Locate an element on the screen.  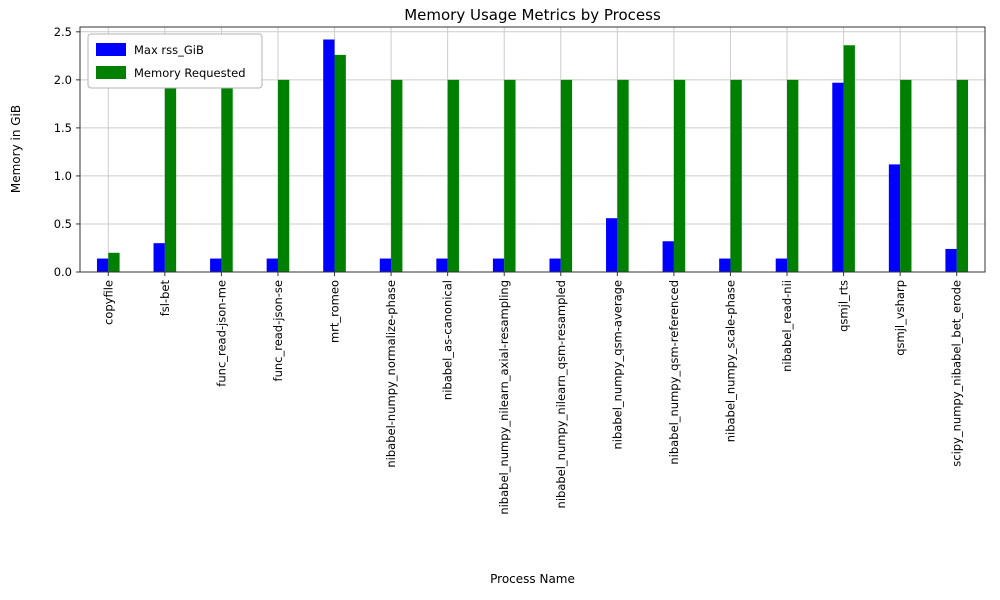
x-tick-label: nibabel_read-nii is located at coordinates (787, 326).